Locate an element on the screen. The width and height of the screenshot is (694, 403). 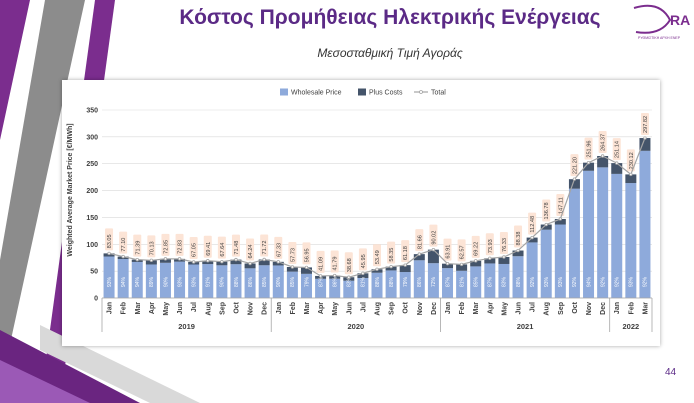
legend: Wholesale Price Plus Costs Total is located at coordinates (363, 92).